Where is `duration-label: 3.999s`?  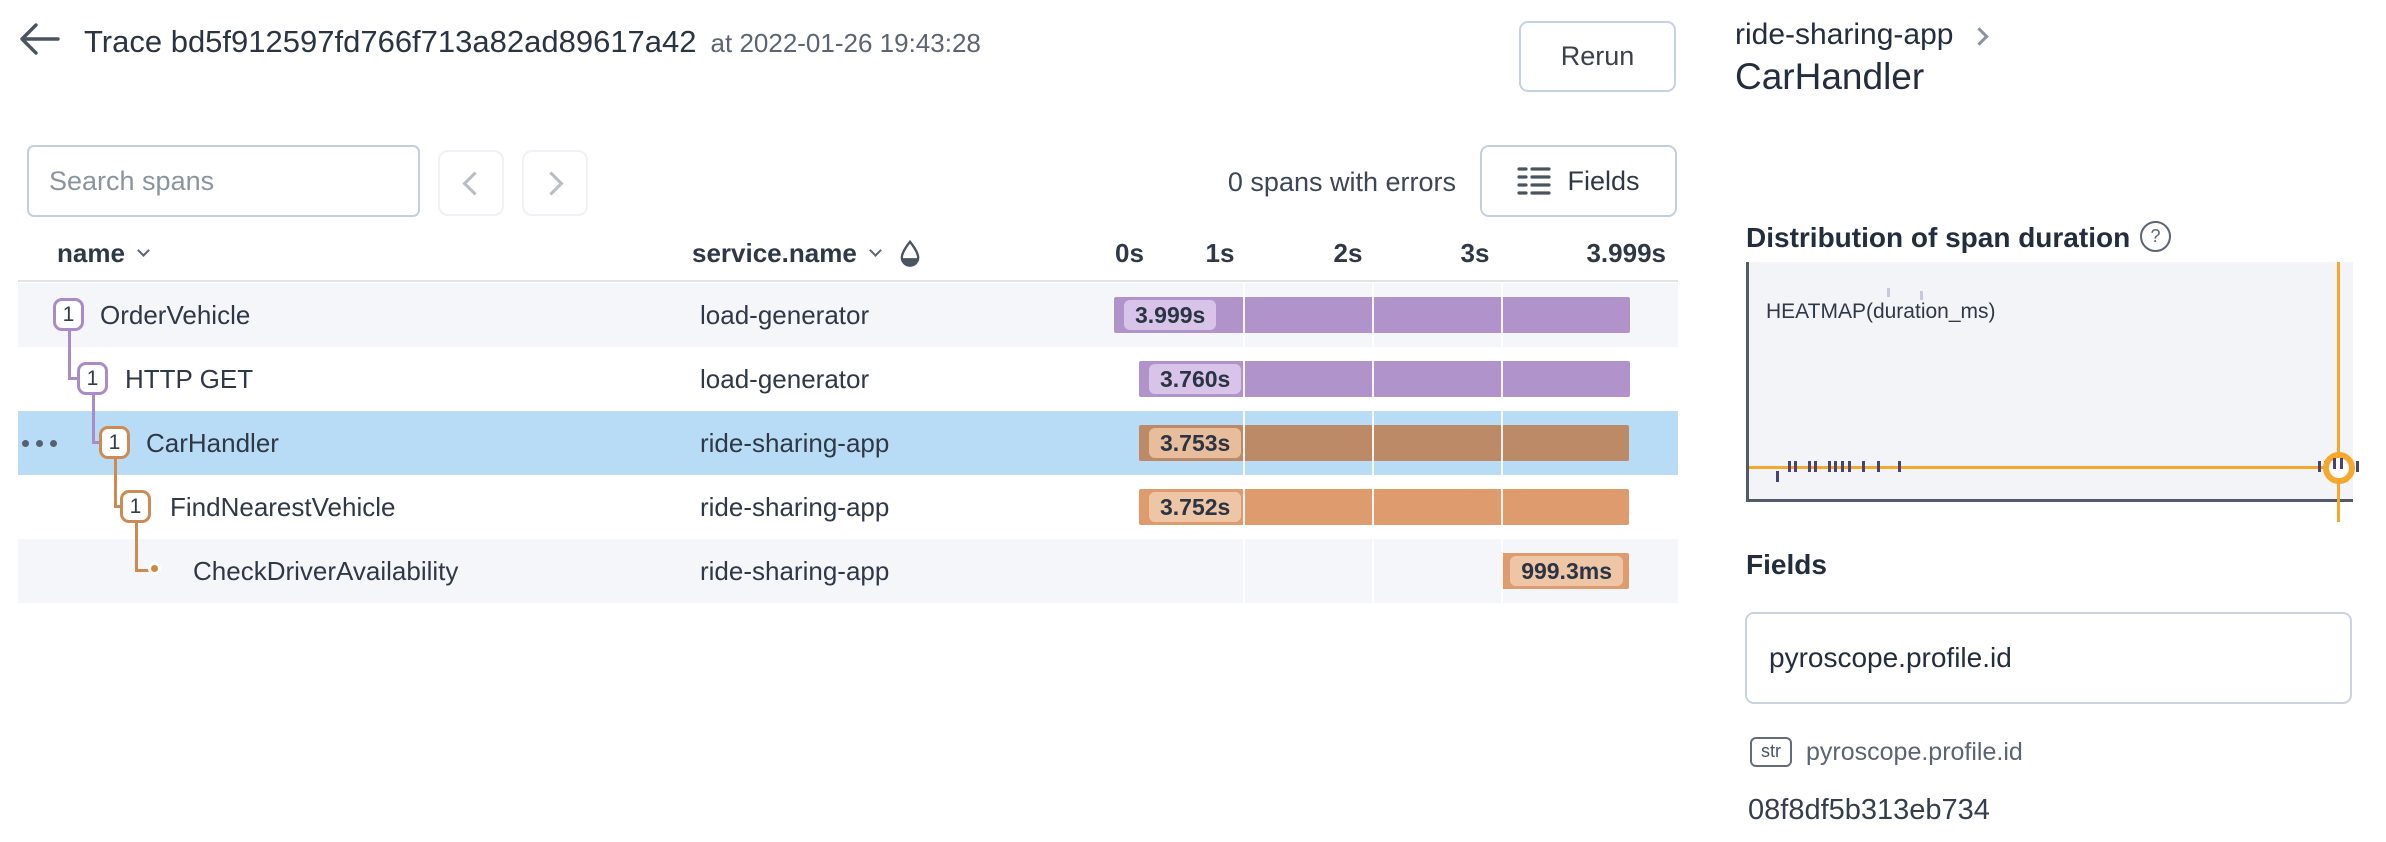 duration-label: 3.999s is located at coordinates (1170, 315).